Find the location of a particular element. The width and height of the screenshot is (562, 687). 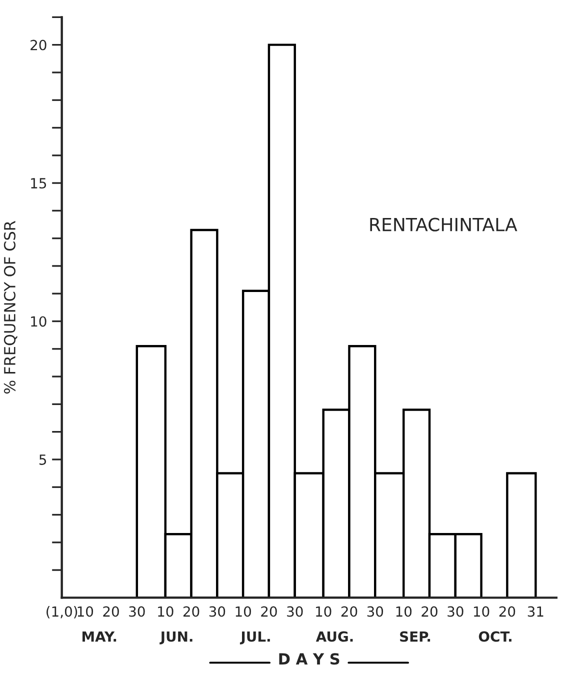

text: SEP. is located at coordinates (415, 636).